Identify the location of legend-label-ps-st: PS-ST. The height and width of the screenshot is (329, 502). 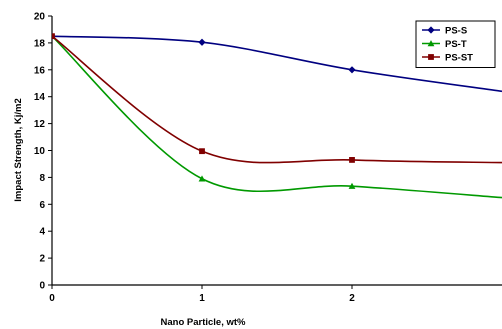
(459, 58).